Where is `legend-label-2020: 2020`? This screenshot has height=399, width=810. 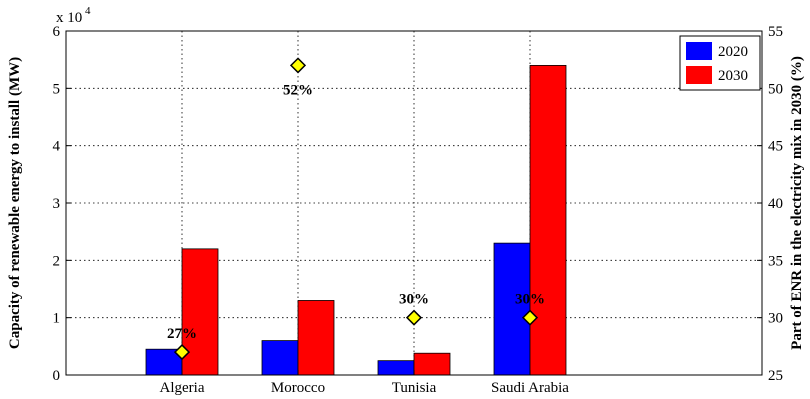
legend-label-2020: 2020 is located at coordinates (733, 52).